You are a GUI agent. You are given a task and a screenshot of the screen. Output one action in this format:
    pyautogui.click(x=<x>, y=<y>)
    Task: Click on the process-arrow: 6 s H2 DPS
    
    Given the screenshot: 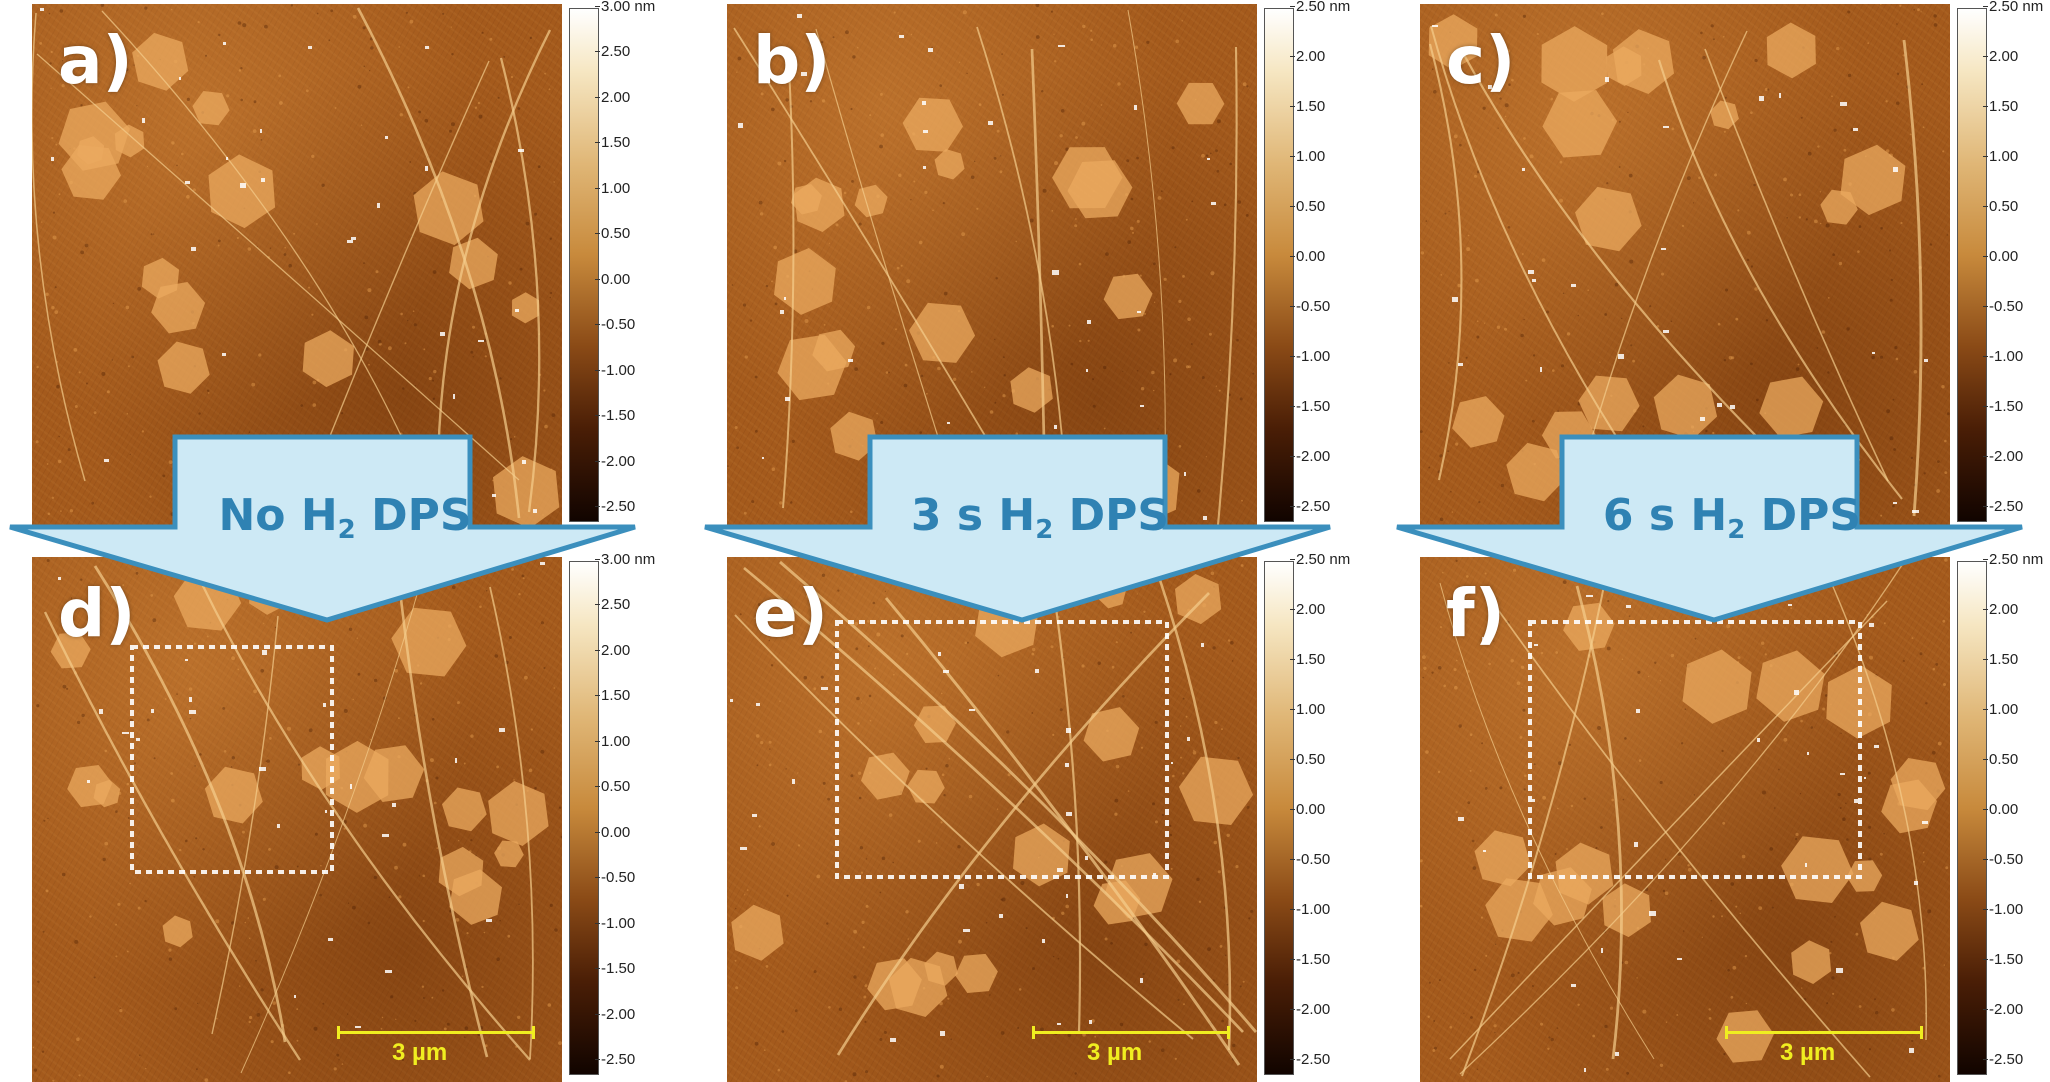 What is the action you would take?
    pyautogui.click(x=1721, y=562)
    